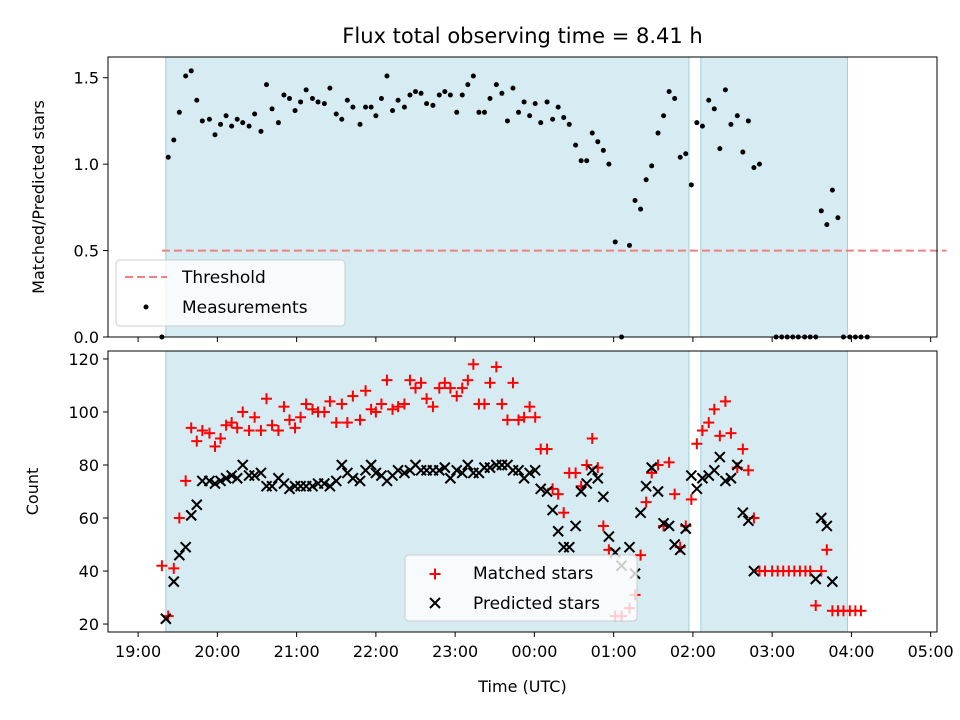  I want to click on ratio-legend: Threshold Measurements, so click(230, 293).